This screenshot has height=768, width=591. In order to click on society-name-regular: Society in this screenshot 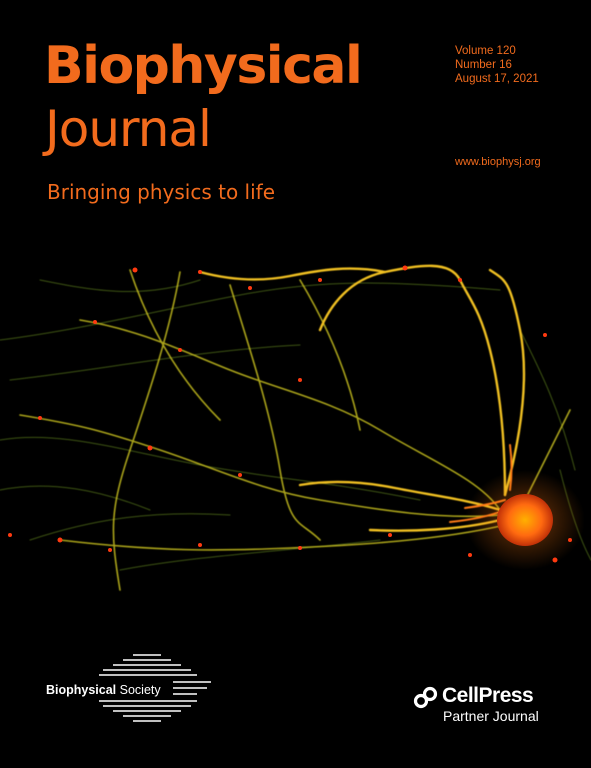, I will do `click(138, 690)`.